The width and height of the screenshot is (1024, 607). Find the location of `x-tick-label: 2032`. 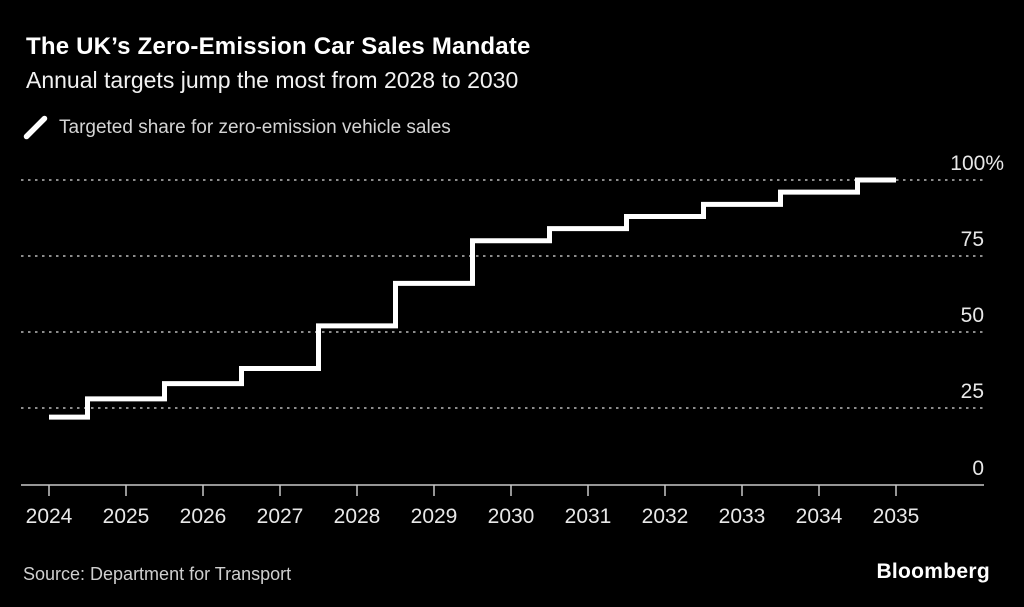

x-tick-label: 2032 is located at coordinates (665, 516).